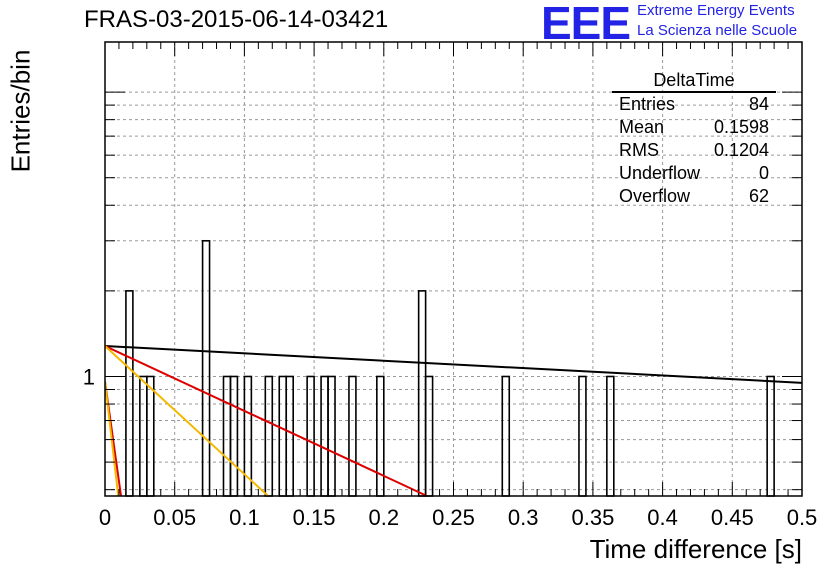 The image size is (836, 572). What do you see at coordinates (758, 104) in the screenshot?
I see `stats-value: 84` at bounding box center [758, 104].